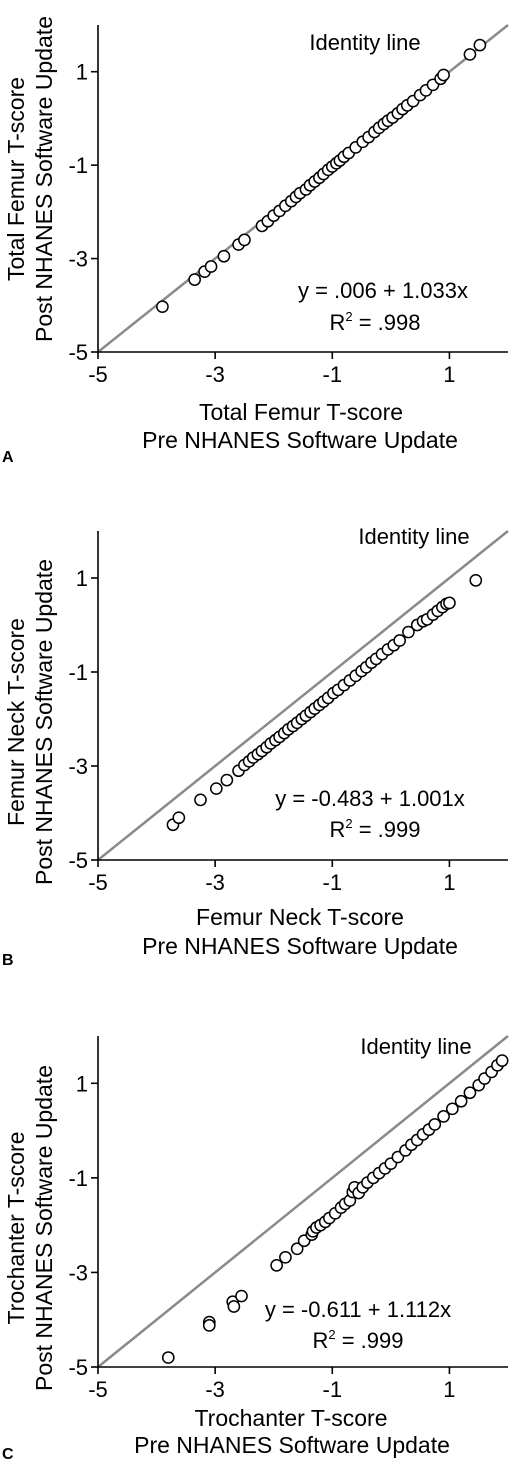  I want to click on panel-a-y-tick-label: -5, so click(78, 352).